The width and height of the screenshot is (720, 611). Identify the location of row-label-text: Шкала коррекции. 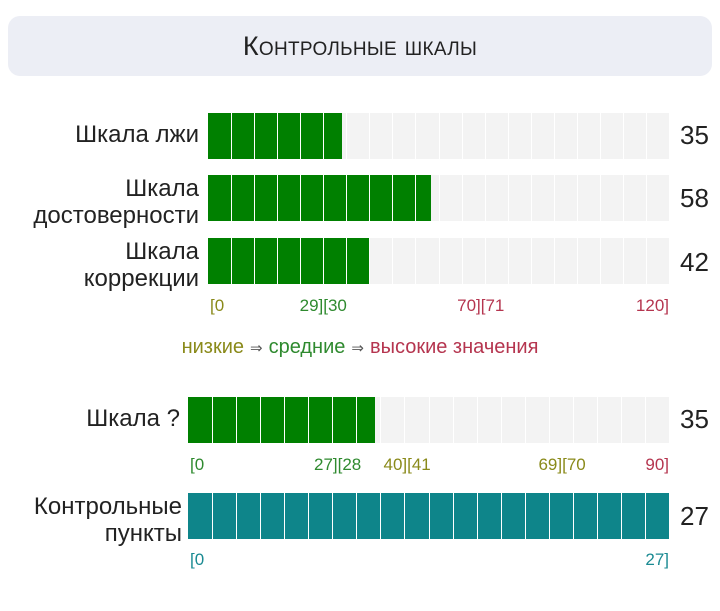
(141, 265).